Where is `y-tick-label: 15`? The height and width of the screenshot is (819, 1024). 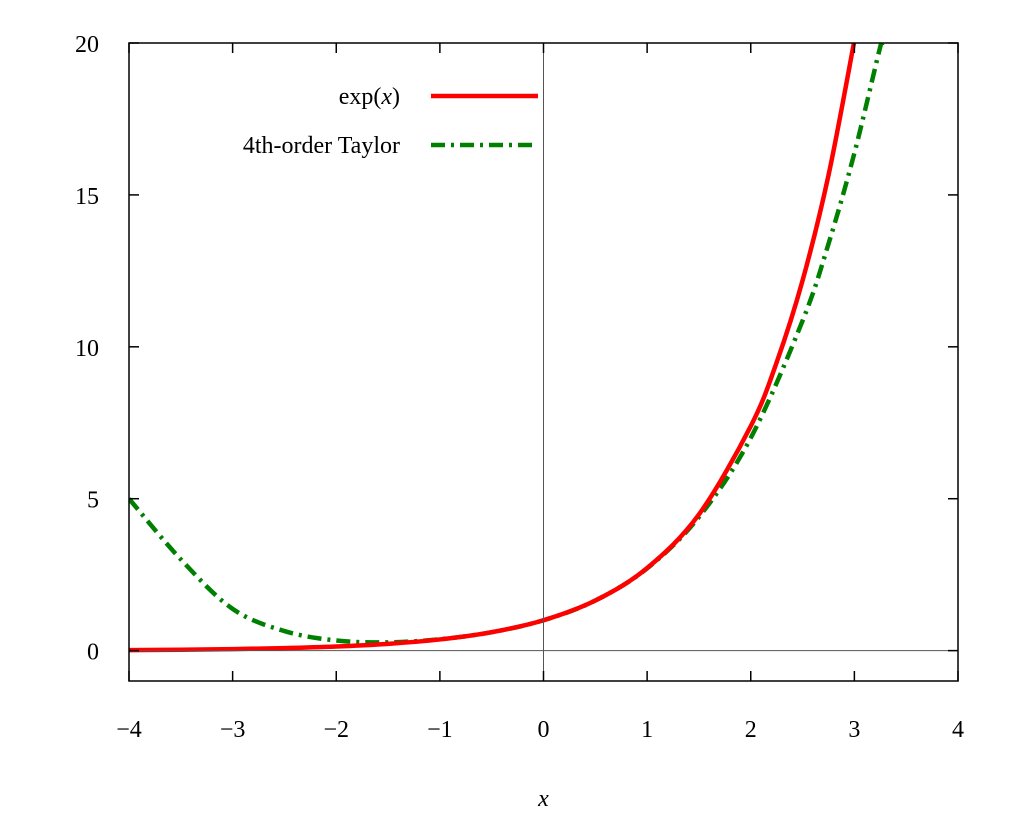
y-tick-label: 15 is located at coordinates (87, 197).